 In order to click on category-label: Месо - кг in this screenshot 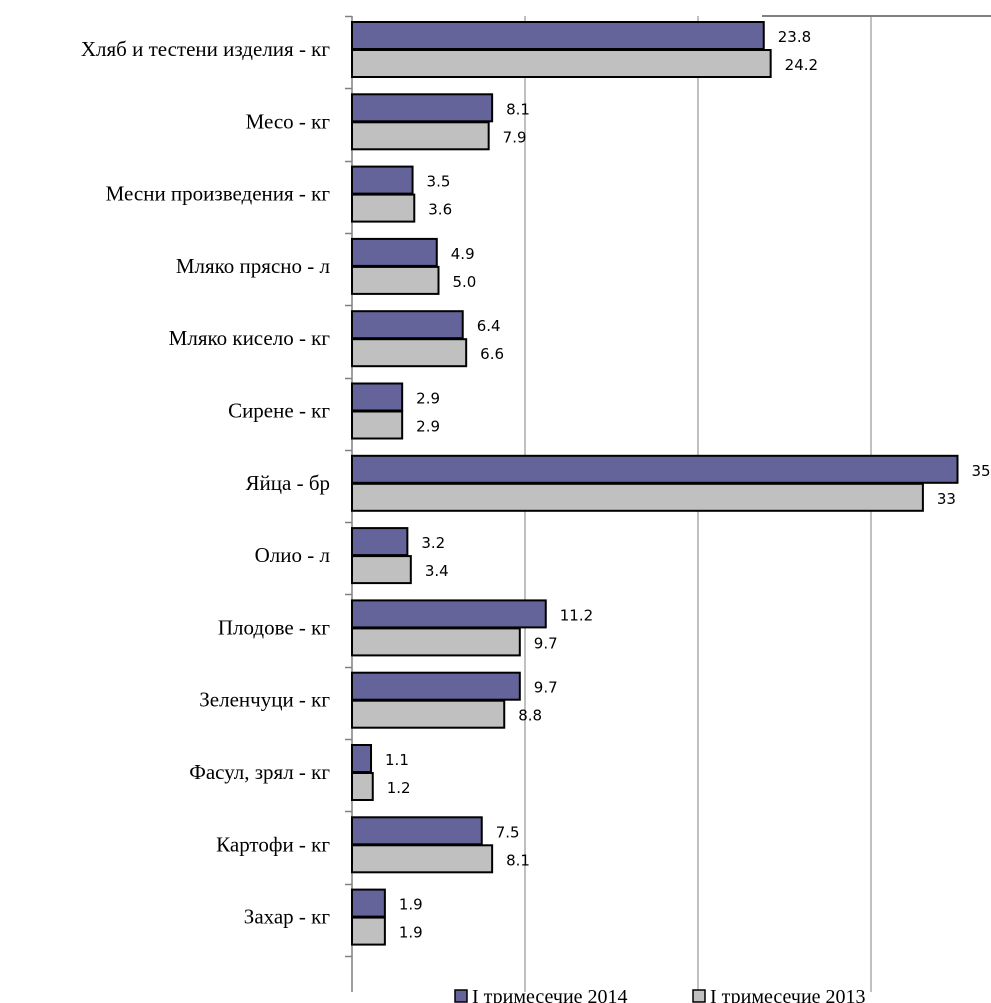, I will do `click(288, 121)`.